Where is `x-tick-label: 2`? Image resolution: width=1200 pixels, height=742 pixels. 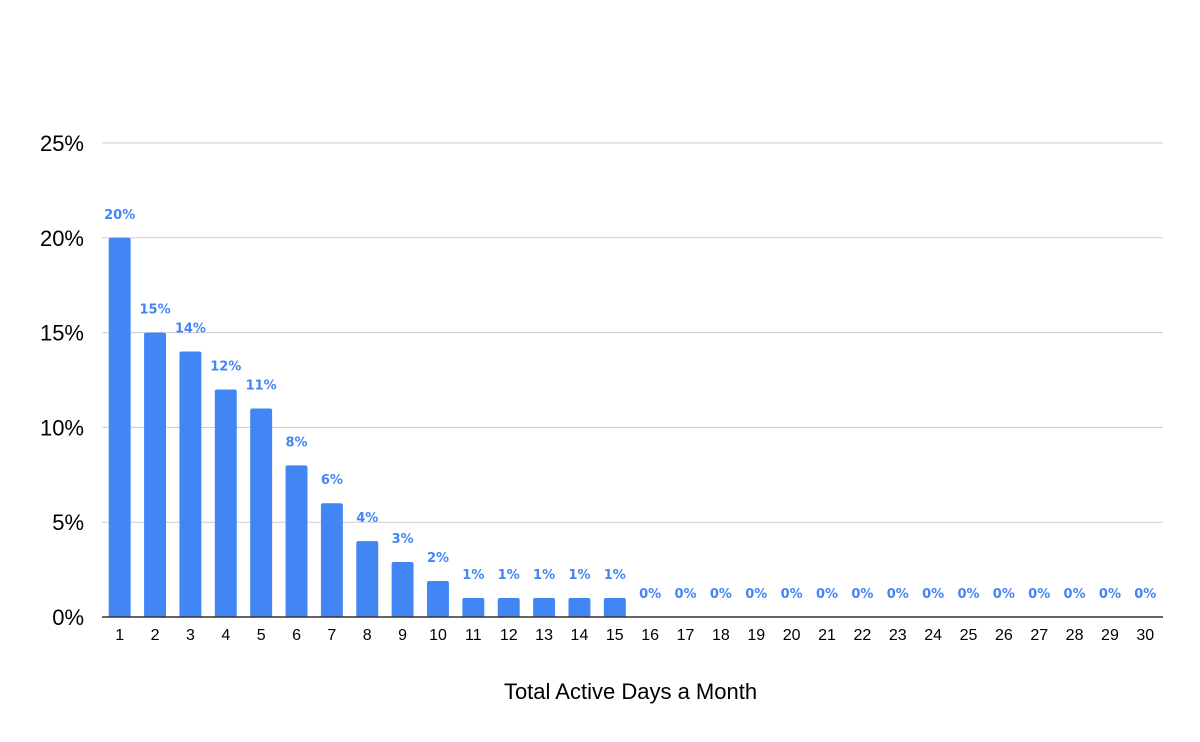
x-tick-label: 2 is located at coordinates (155, 635).